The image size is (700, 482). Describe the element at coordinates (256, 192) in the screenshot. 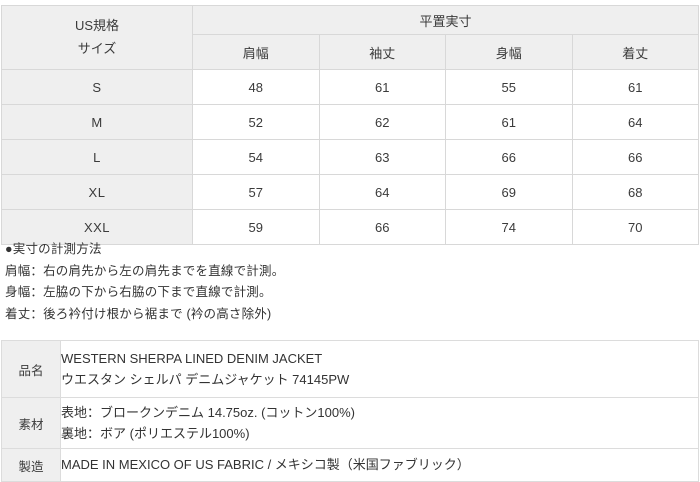

I see `measure-value-shoulder: 57` at that location.